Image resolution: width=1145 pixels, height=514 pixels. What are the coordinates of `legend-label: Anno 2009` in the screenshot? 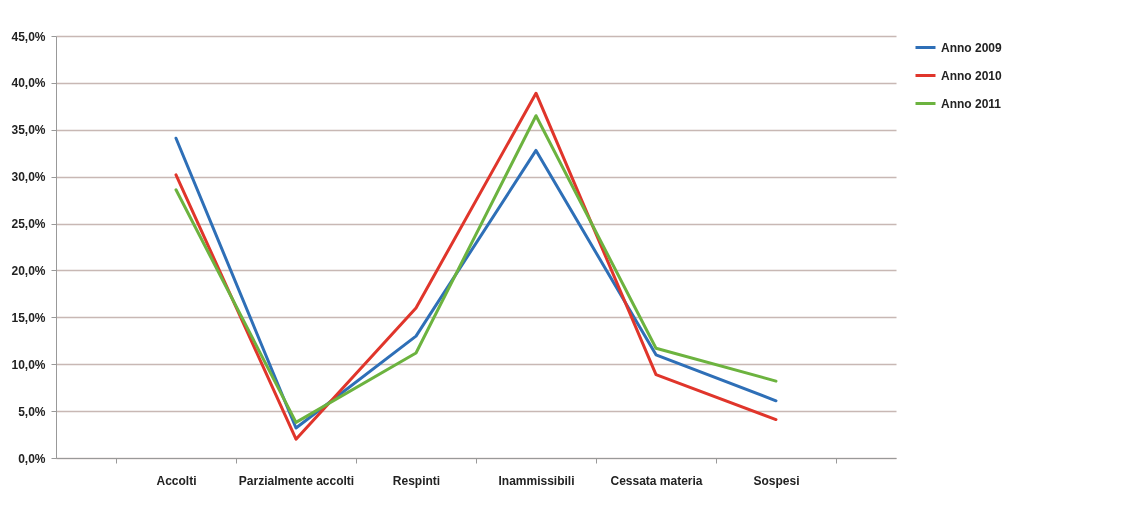 It's located at (972, 47).